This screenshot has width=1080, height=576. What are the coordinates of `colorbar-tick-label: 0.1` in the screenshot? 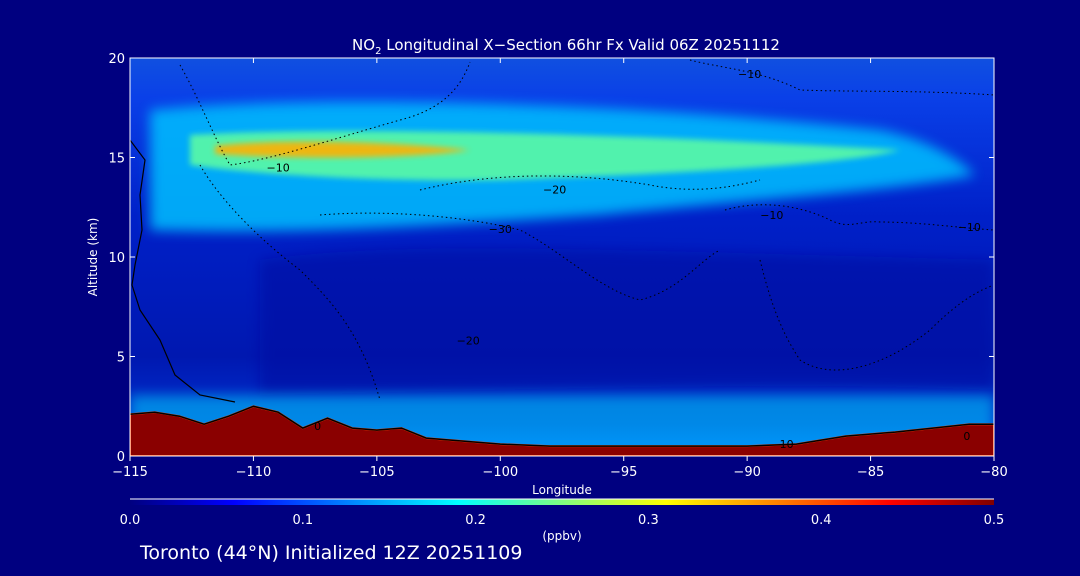 It's located at (302, 520).